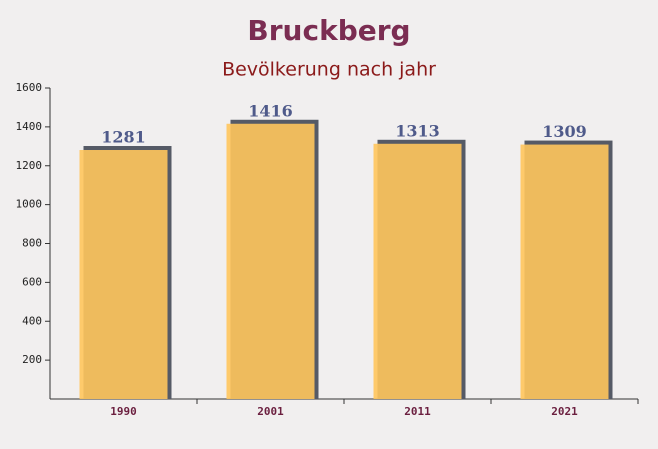  What do you see at coordinates (123, 137) in the screenshot?
I see `value-label: 1281` at bounding box center [123, 137].